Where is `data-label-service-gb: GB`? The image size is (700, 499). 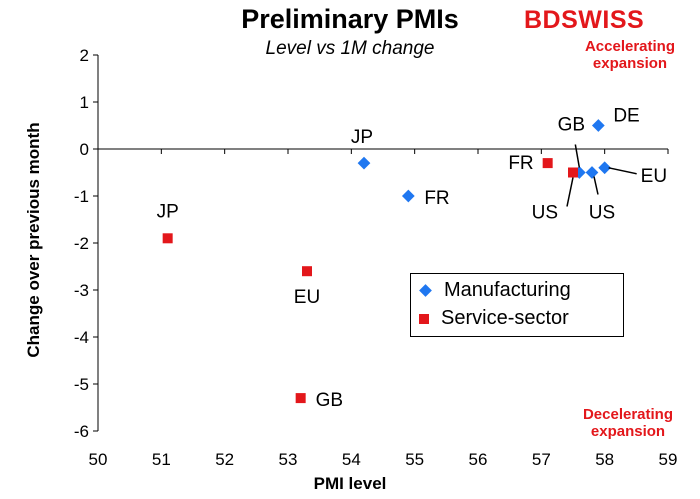 data-label-service-gb: GB is located at coordinates (329, 400).